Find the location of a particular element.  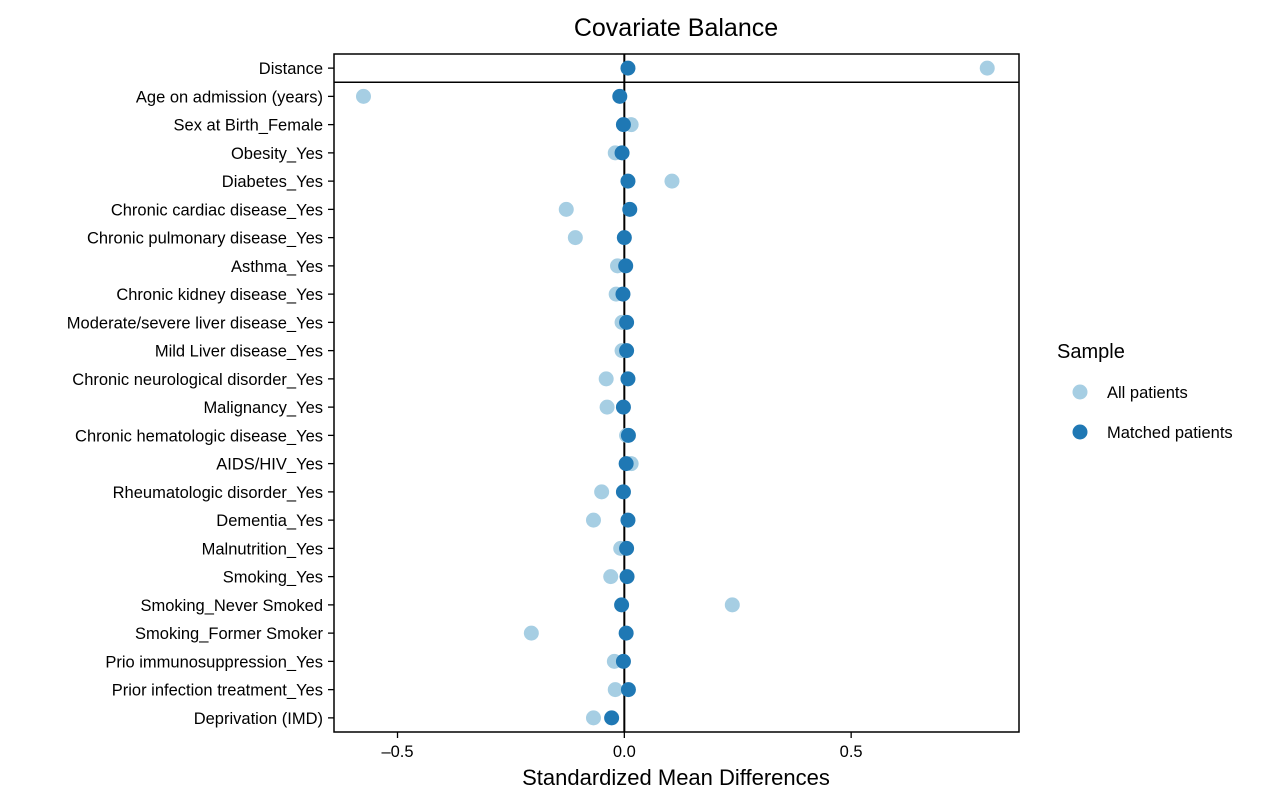

series-matched-patients is located at coordinates (621, 393).